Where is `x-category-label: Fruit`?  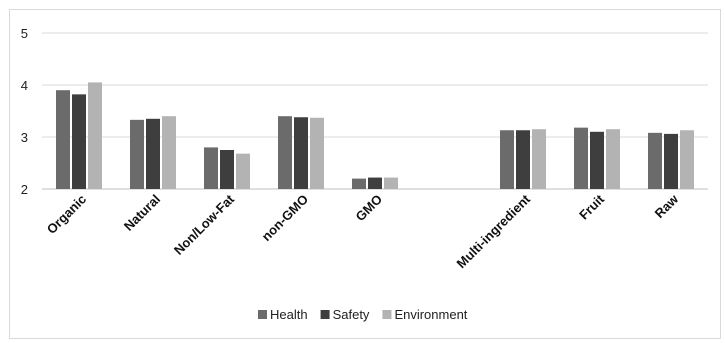
x-category-label: Fruit is located at coordinates (592, 207).